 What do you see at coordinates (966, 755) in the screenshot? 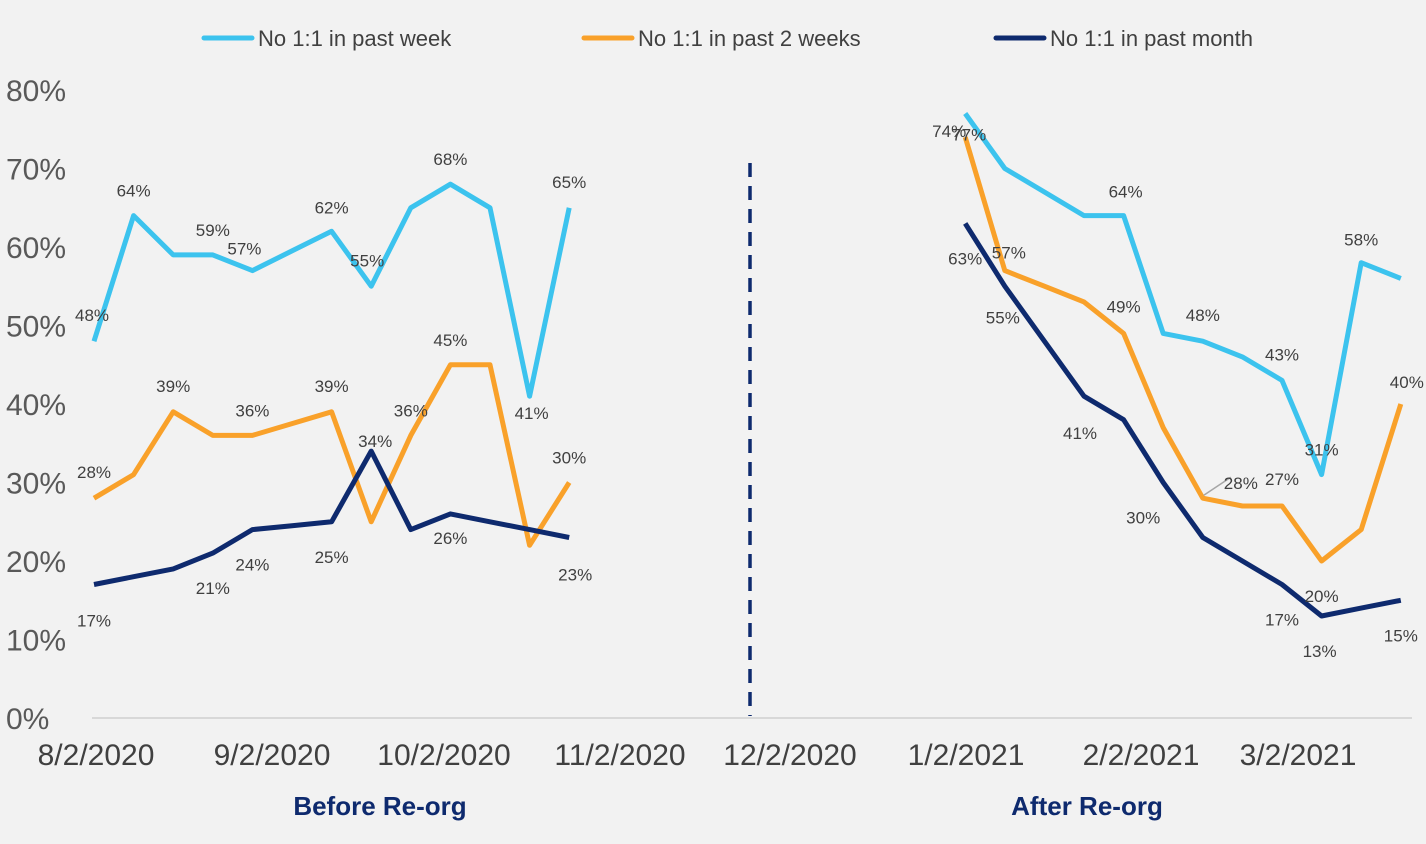
I see `x-tick-1-2-2021: 1/2/2021` at bounding box center [966, 755].